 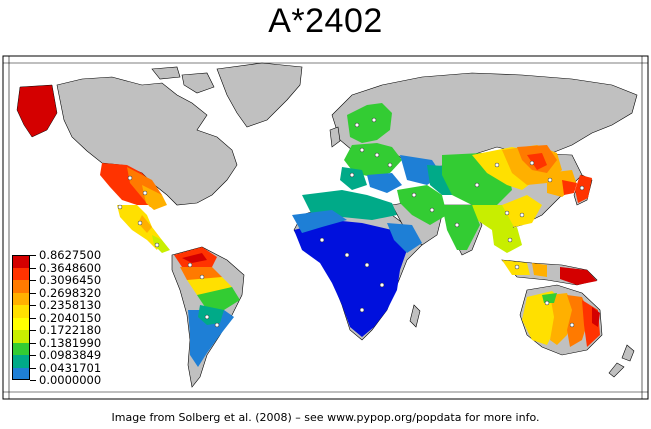 What do you see at coordinates (70, 355) in the screenshot?
I see `legend-label: 0.0983849` at bounding box center [70, 355].